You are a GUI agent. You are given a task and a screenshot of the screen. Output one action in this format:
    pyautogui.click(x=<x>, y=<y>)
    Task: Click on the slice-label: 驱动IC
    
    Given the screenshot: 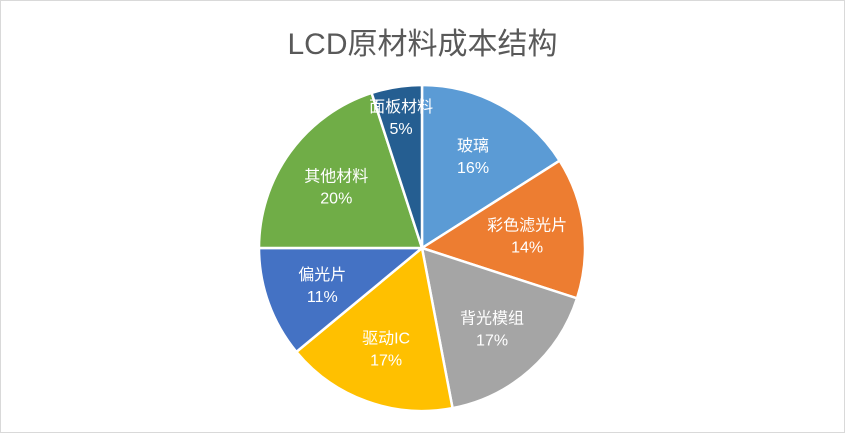 What is the action you would take?
    pyautogui.click(x=386, y=339)
    